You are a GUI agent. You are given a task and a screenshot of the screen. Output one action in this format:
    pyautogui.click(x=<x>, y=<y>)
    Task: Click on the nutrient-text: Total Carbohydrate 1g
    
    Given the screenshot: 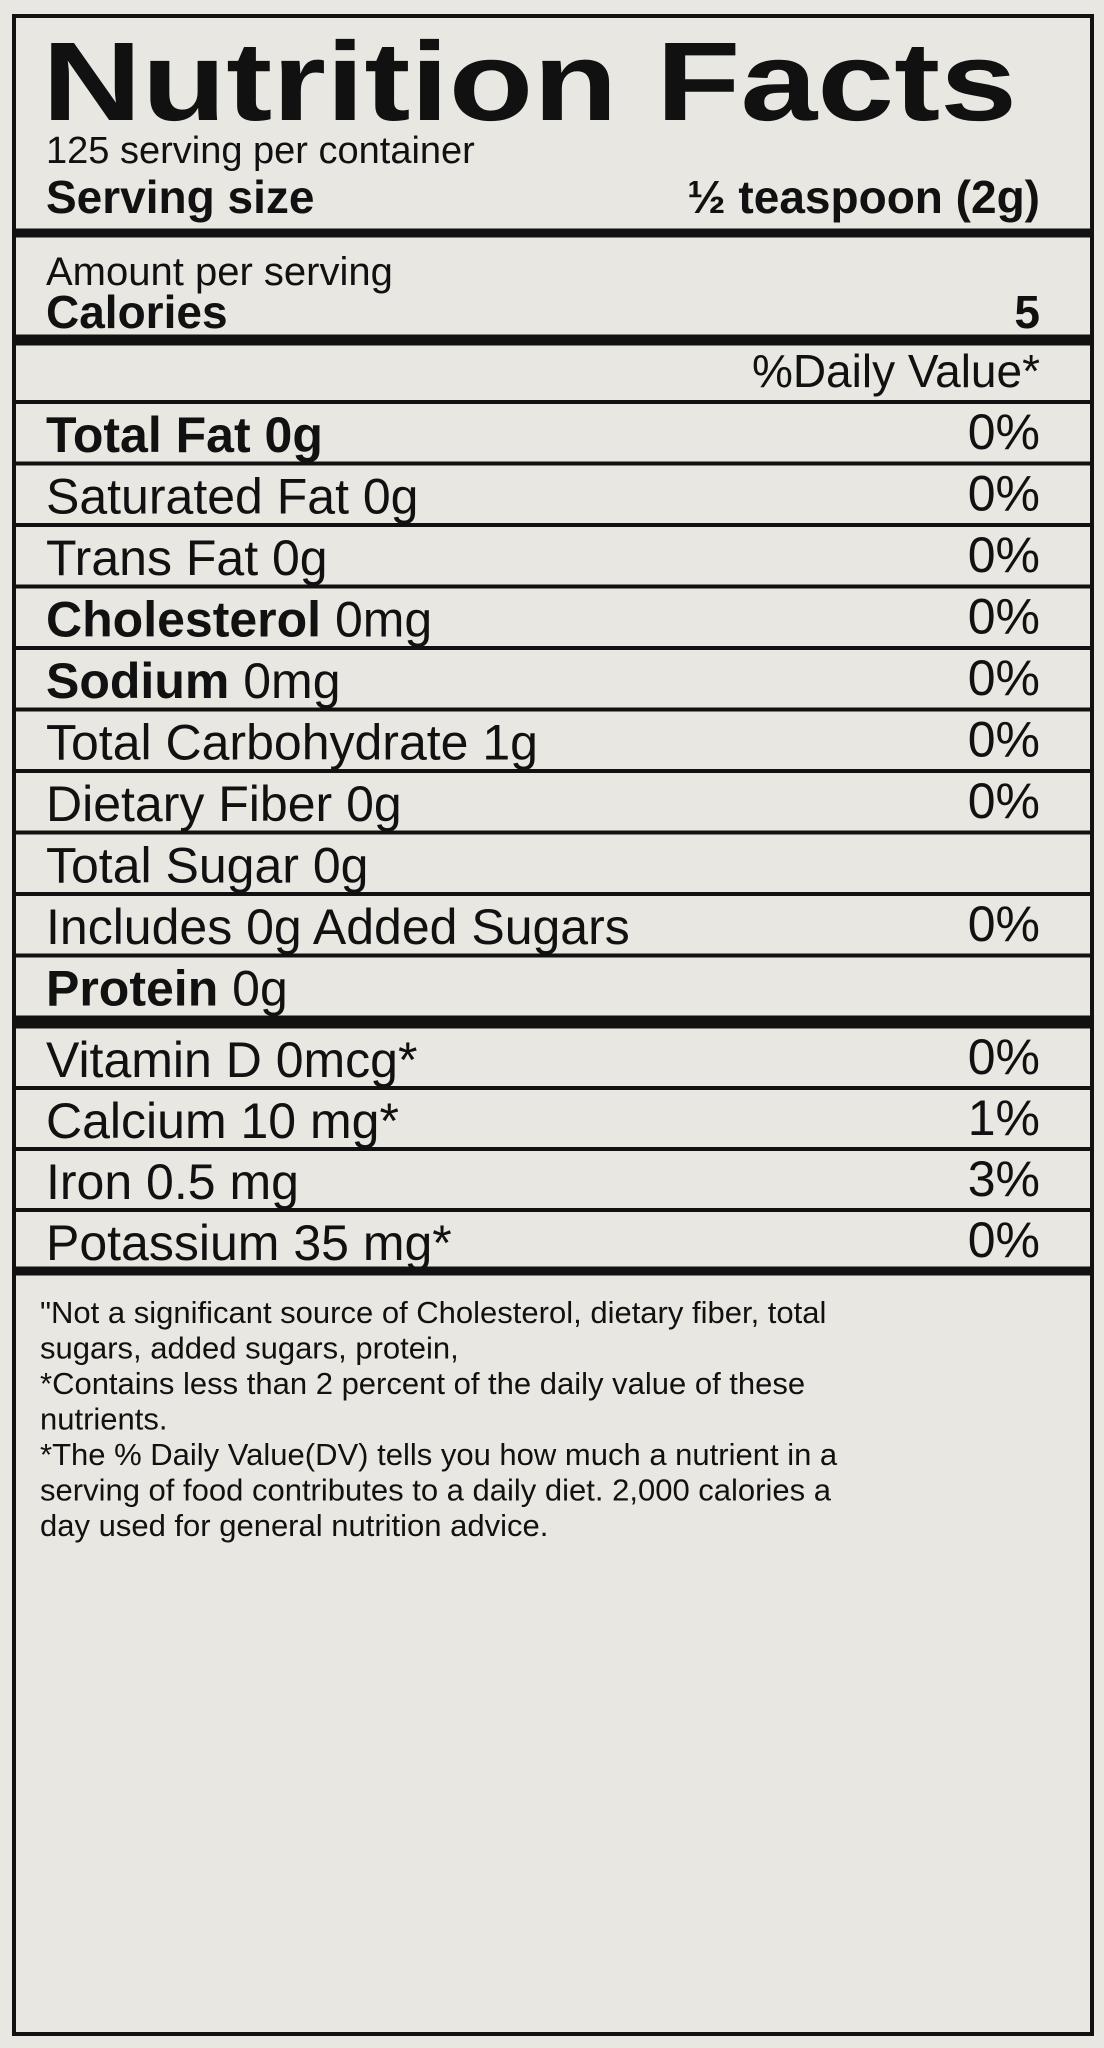 What is the action you would take?
    pyautogui.click(x=292, y=743)
    